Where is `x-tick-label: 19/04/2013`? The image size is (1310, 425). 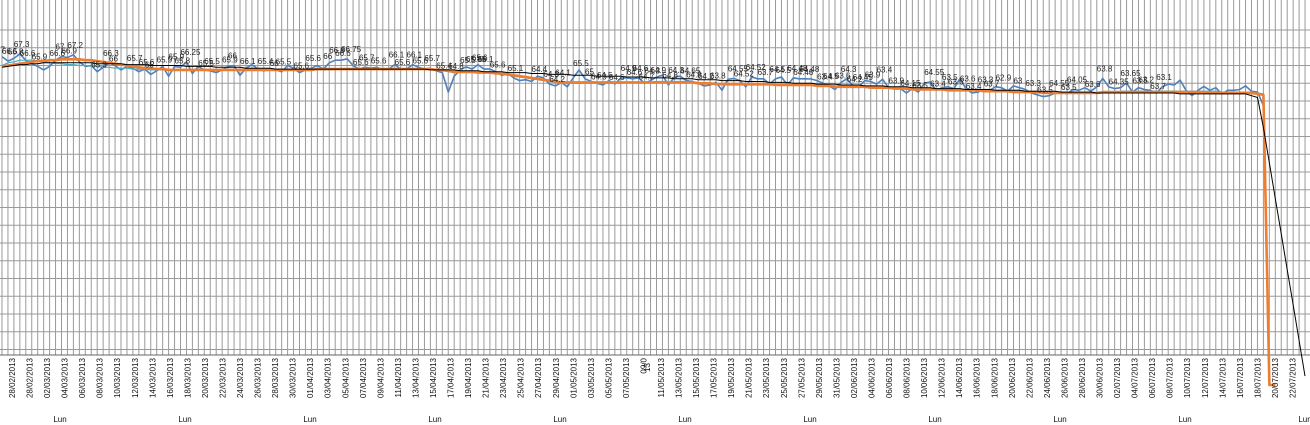 x-tick-label: 19/04/2013 is located at coordinates (468, 377).